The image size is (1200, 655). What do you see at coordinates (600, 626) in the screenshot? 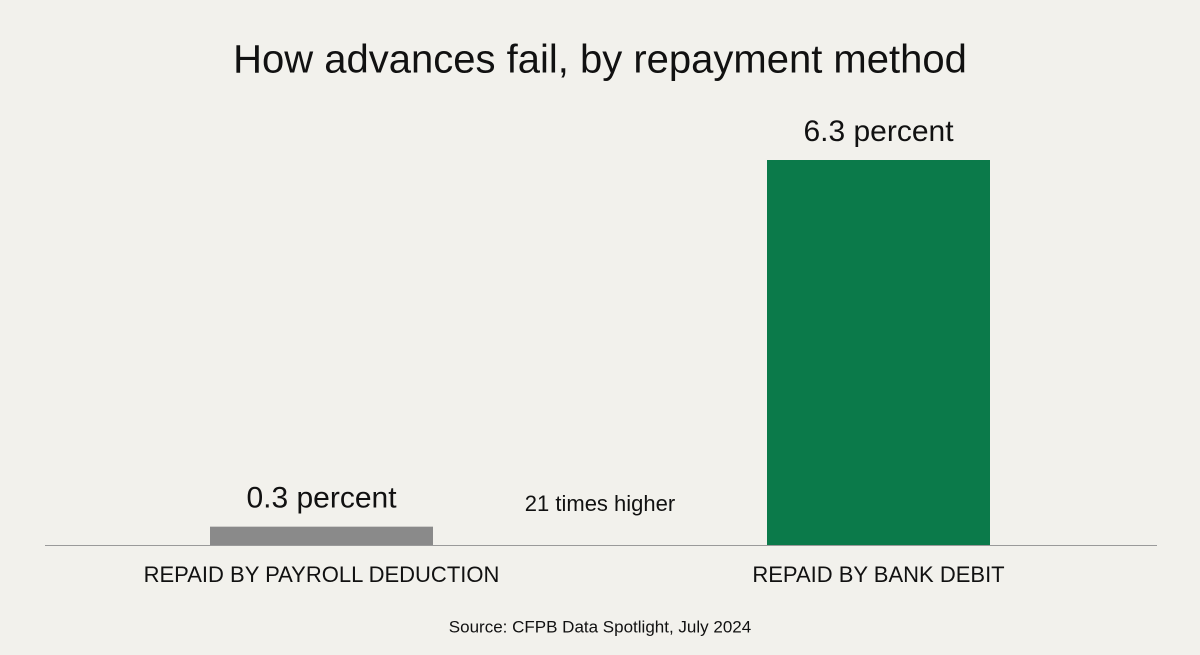
I see `source: Source: CFPB Data Spotlight, July 2024` at bounding box center [600, 626].